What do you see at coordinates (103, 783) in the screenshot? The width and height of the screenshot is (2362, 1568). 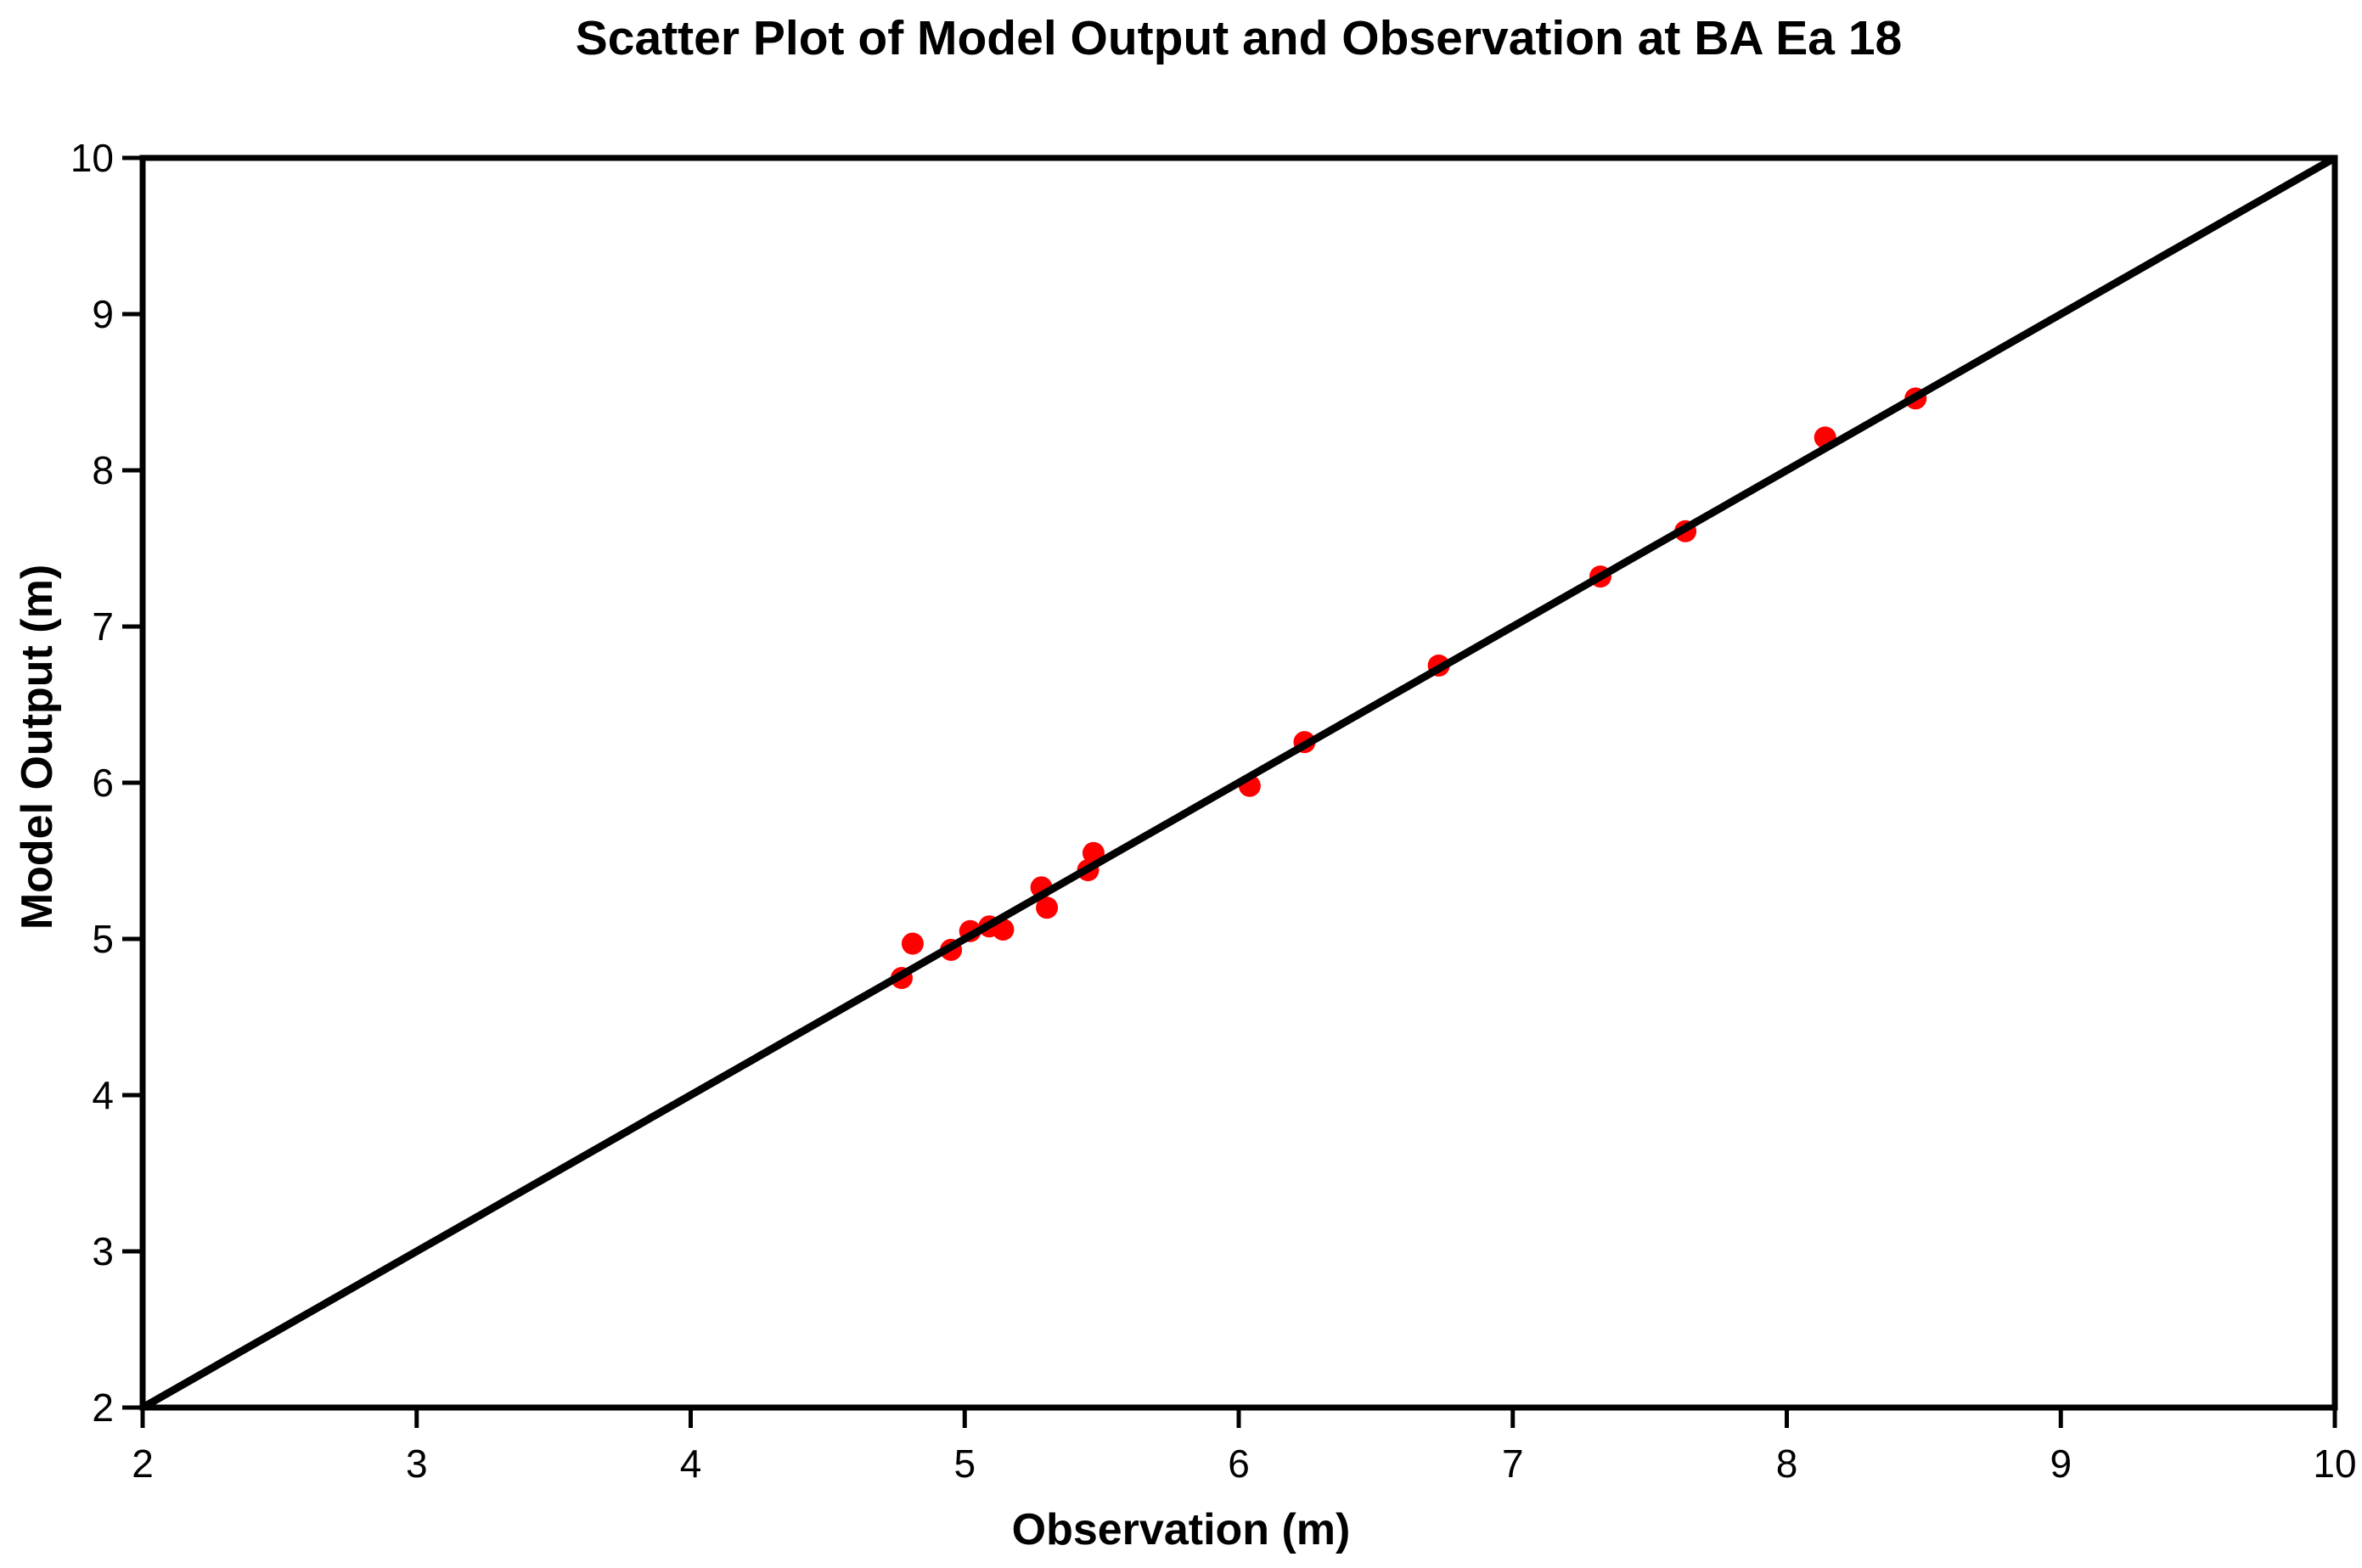 I see `y-tick-label: 6` at bounding box center [103, 783].